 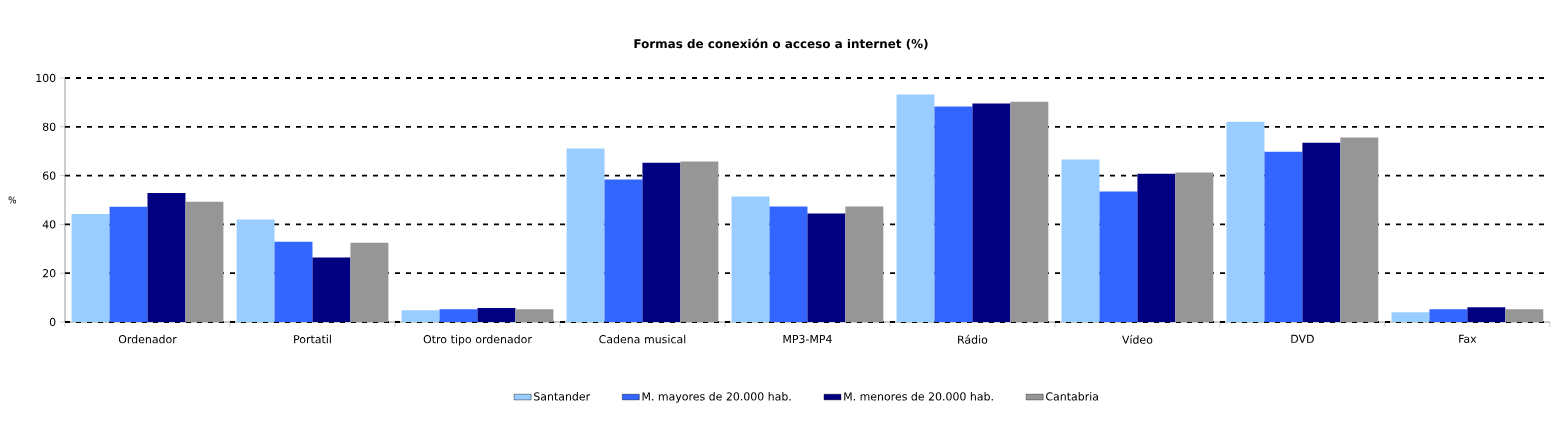 What do you see at coordinates (807, 339) in the screenshot?
I see `x-tick-label: MP3-MP4` at bounding box center [807, 339].